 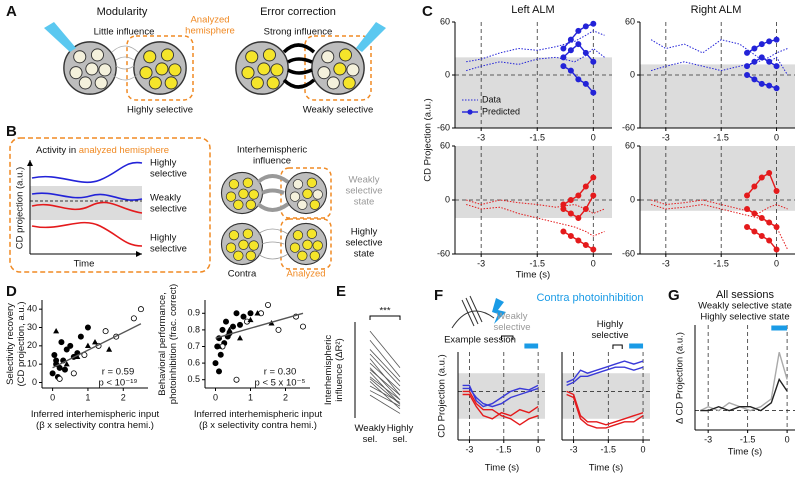 I want to click on y-tick-label: 30, so click(x=32, y=327).